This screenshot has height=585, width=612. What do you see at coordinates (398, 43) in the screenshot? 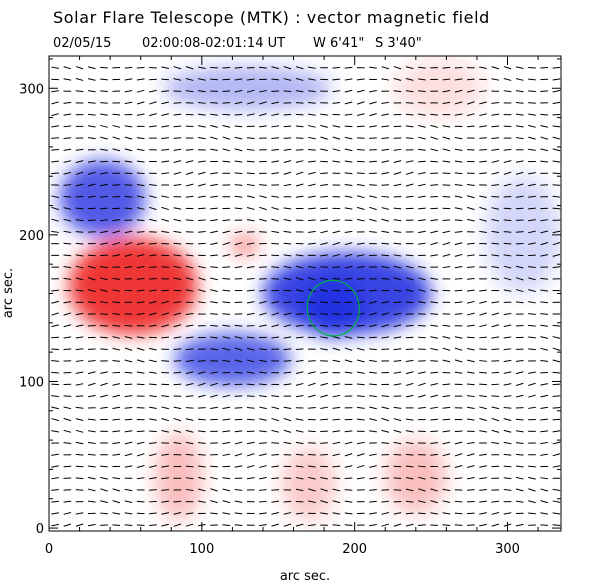
I see `coordinate-south: S 3'40"` at bounding box center [398, 43].